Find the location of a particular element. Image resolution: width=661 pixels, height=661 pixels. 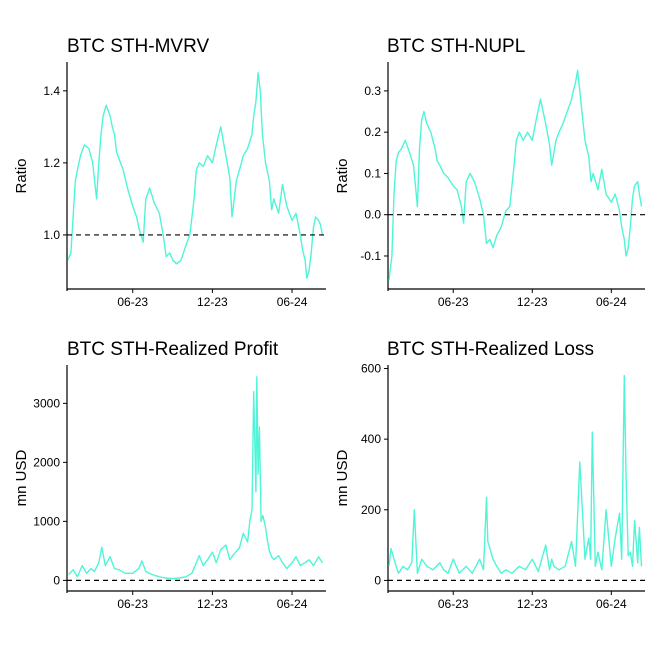

y-tick-label: 1.0 is located at coordinates (51, 235).